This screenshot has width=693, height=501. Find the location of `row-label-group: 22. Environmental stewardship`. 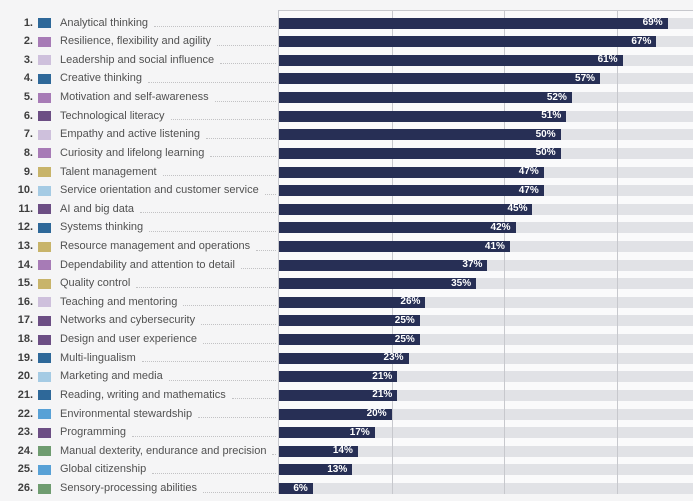

row-label-group: 22. Environmental stewardship is located at coordinates (139, 413).